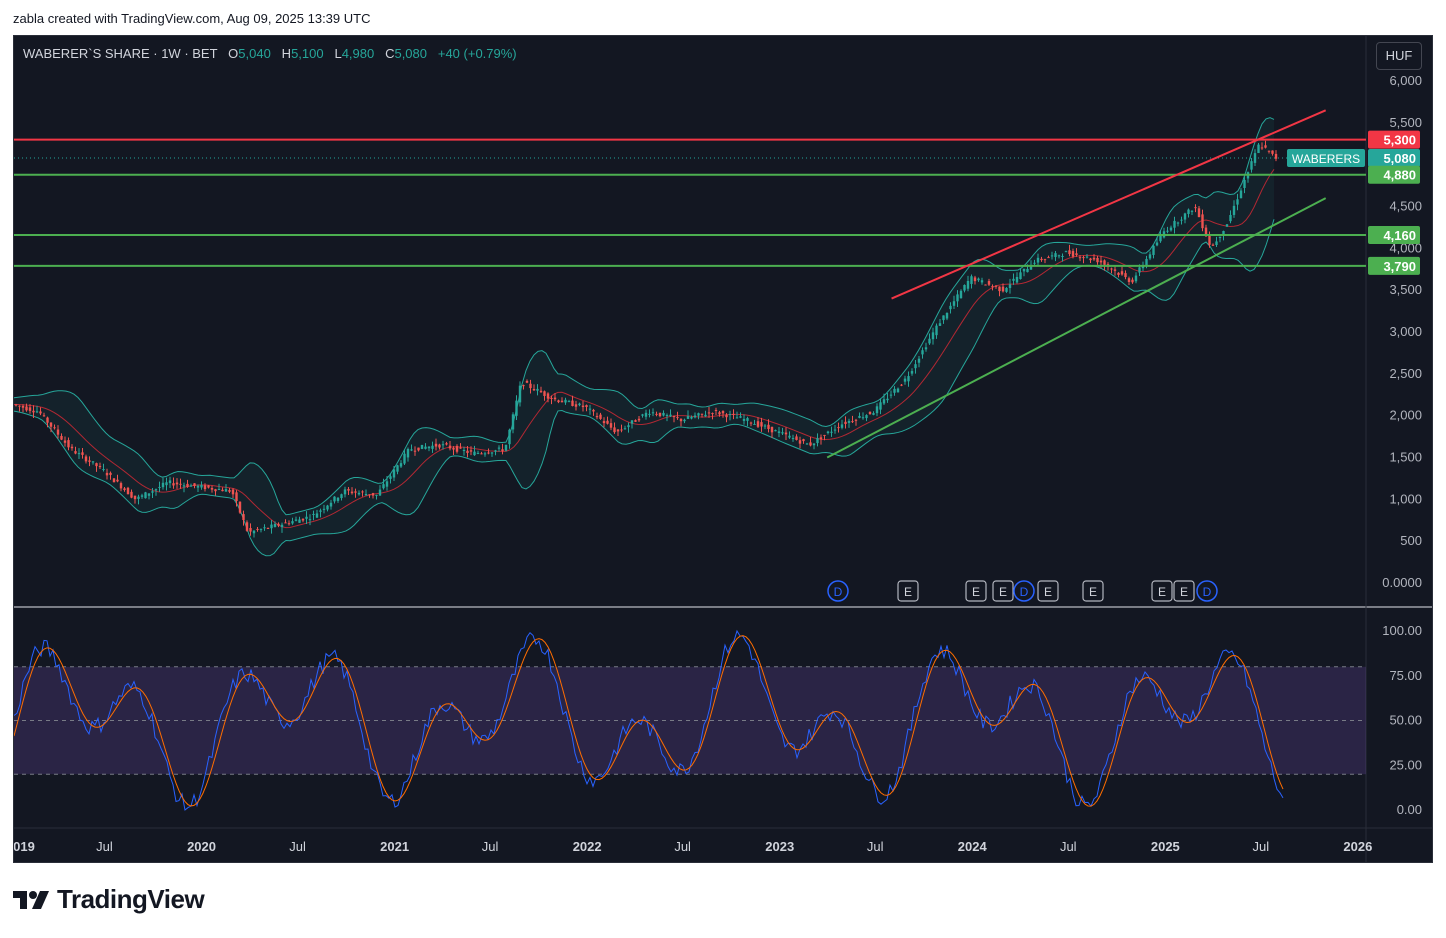  Describe the element at coordinates (1357, 846) in the screenshot. I see `time-axis-label: 2026` at that location.